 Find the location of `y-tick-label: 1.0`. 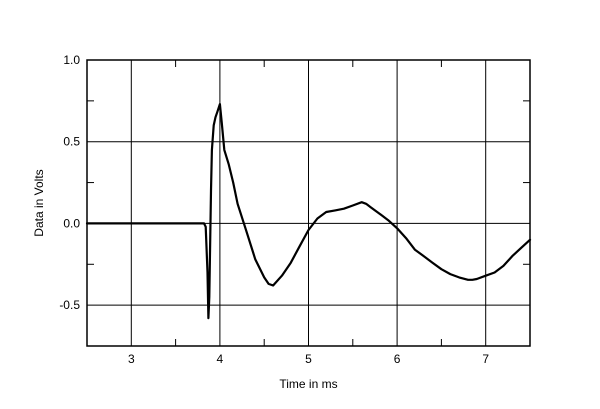

y-tick-label: 1.0 is located at coordinates (71, 60).